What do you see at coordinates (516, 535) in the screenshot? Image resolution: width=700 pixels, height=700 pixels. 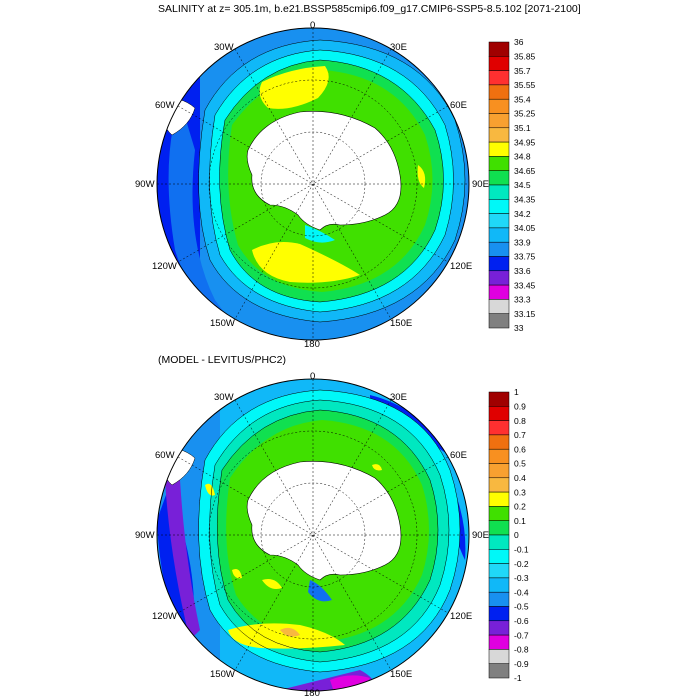 I see `bottom-colorbar-tick-label: 0` at bounding box center [516, 535].